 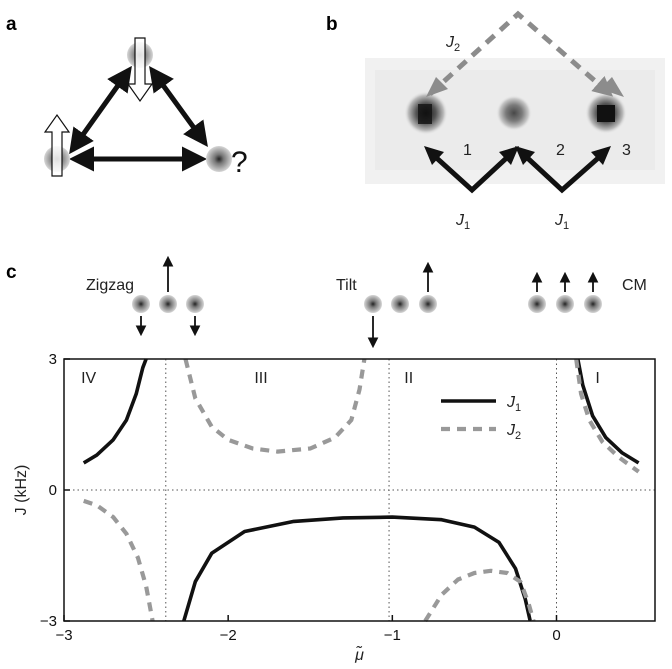 What do you see at coordinates (408, 378) in the screenshot?
I see `region-label-II: II` at bounding box center [408, 378].